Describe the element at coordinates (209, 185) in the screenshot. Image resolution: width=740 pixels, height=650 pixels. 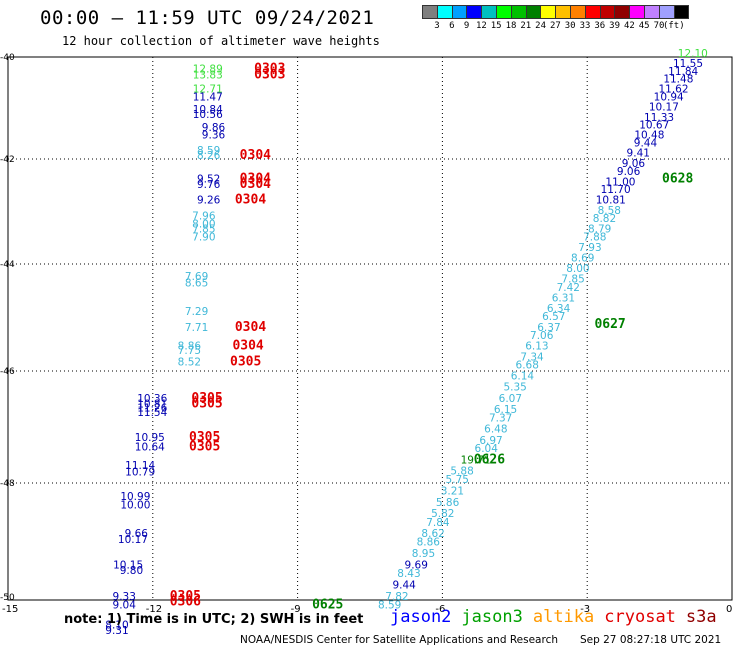
I see `wave-height-label: 9.76` at that location.